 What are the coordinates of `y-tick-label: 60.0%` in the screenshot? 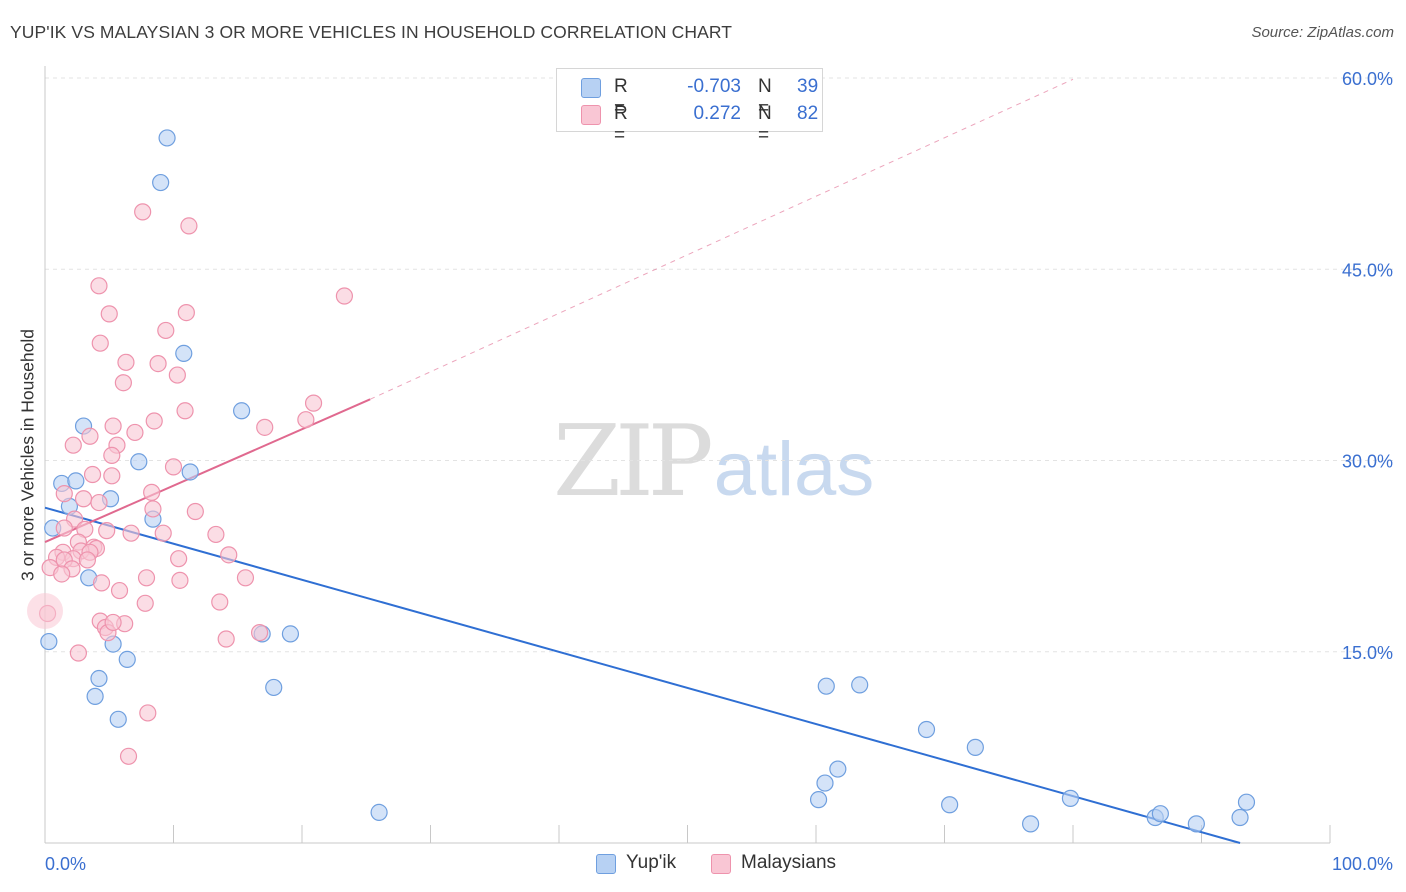 It's located at (1367, 79).